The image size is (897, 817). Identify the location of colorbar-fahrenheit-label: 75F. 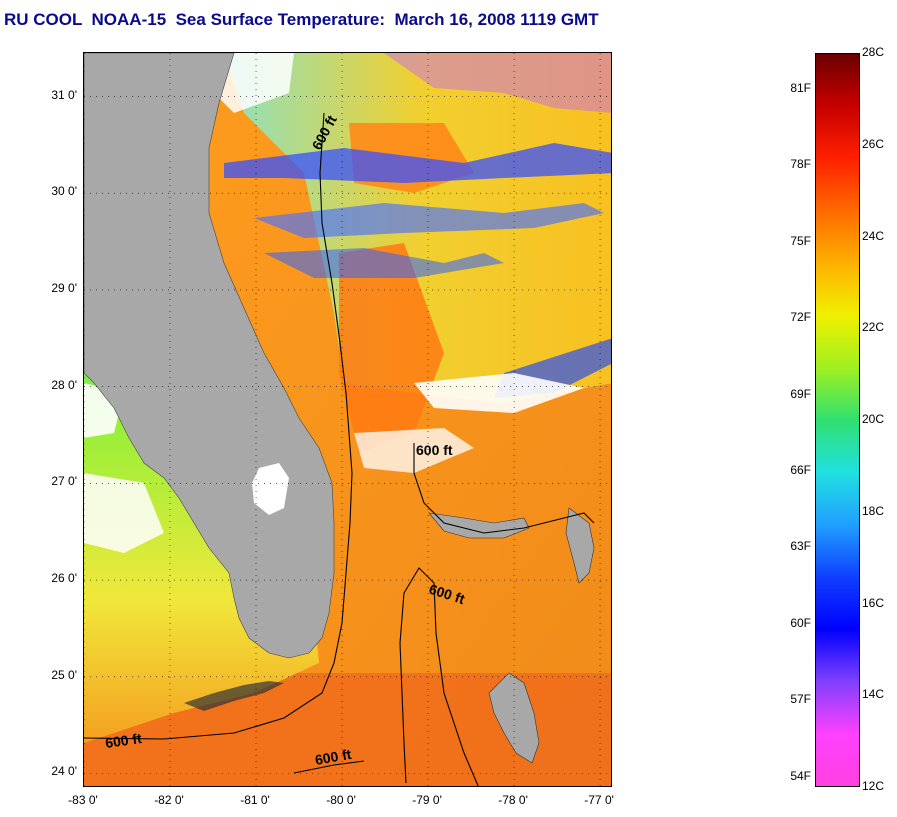
(800, 240).